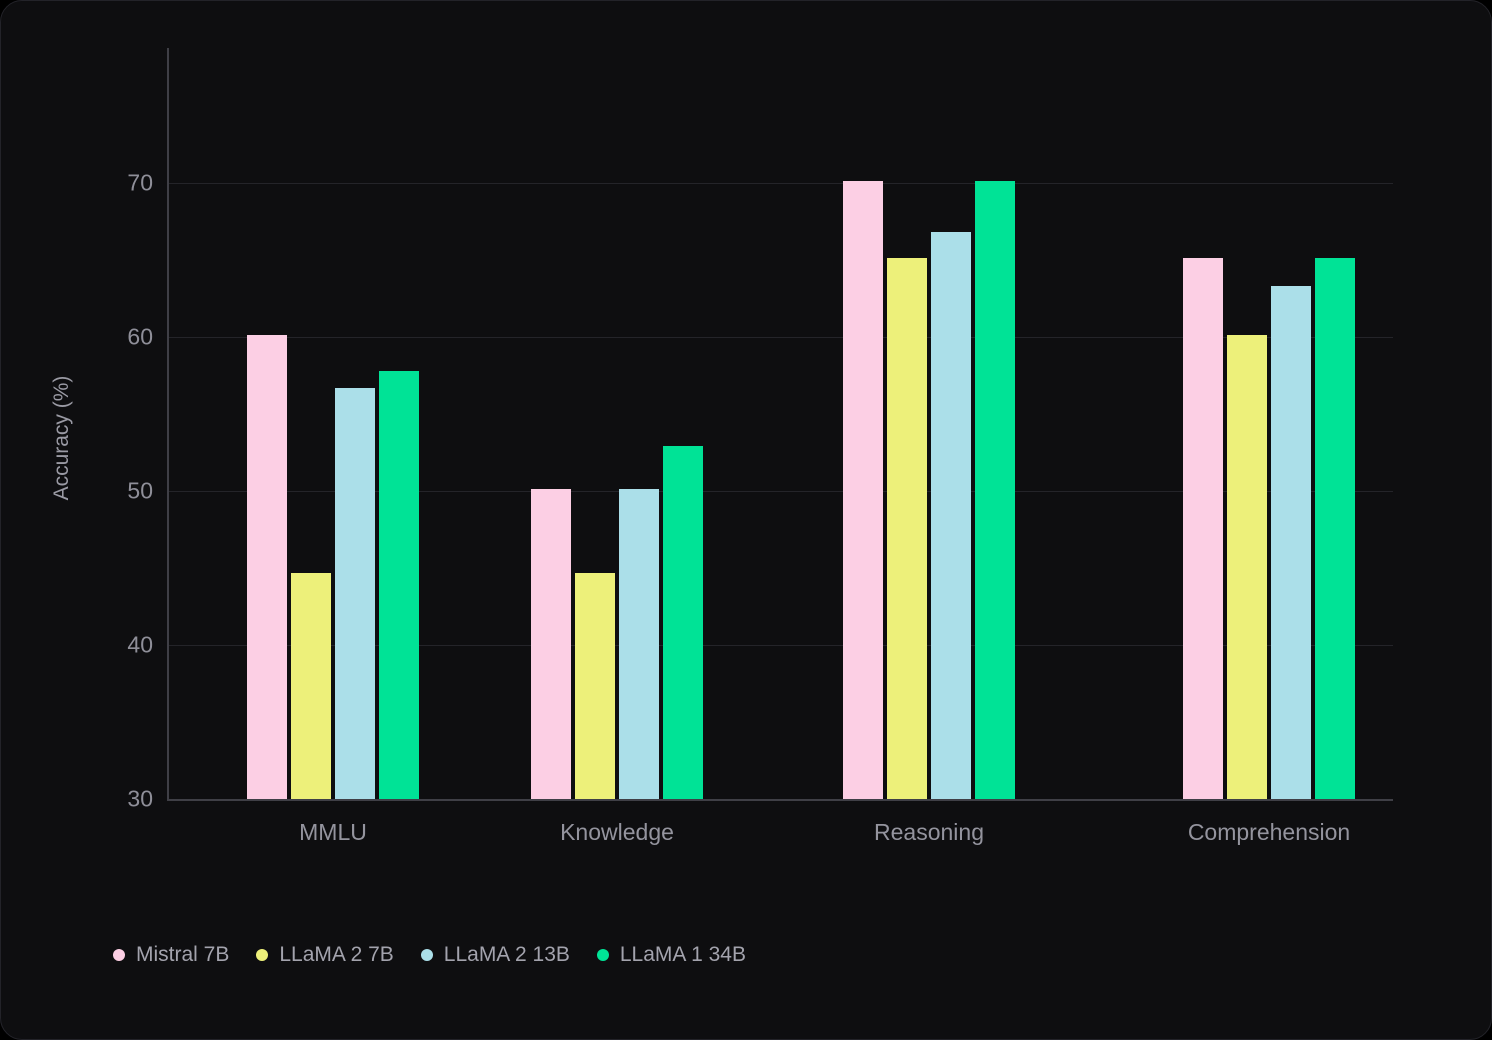 Image resolution: width=1492 pixels, height=1040 pixels. I want to click on legend-item-llama-2-7b: LLaMA 2 7B, so click(325, 955).